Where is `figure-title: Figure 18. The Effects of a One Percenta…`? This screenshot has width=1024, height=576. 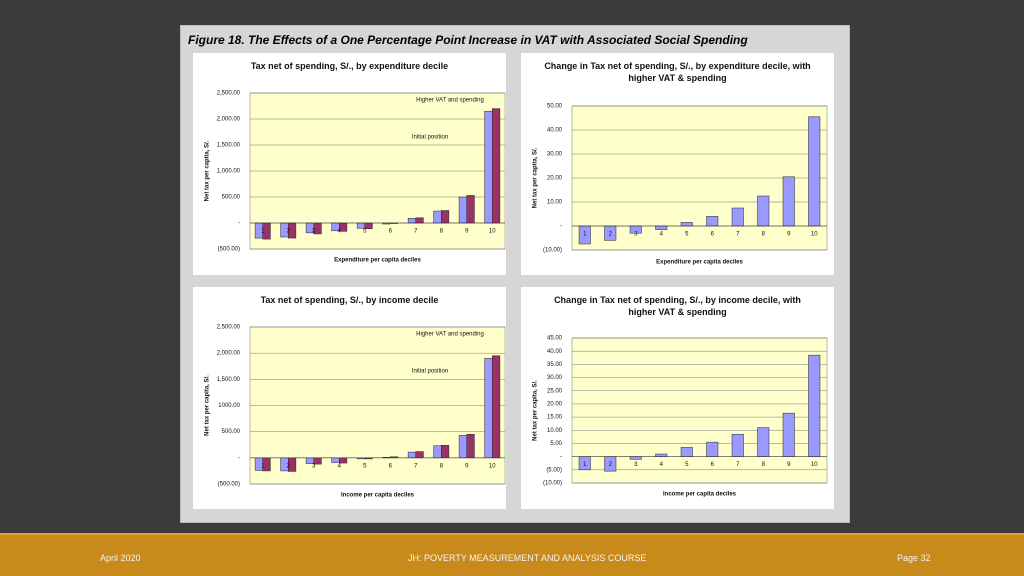
figure-title: Figure 18. The Effects of a One Percenta… is located at coordinates (468, 40).